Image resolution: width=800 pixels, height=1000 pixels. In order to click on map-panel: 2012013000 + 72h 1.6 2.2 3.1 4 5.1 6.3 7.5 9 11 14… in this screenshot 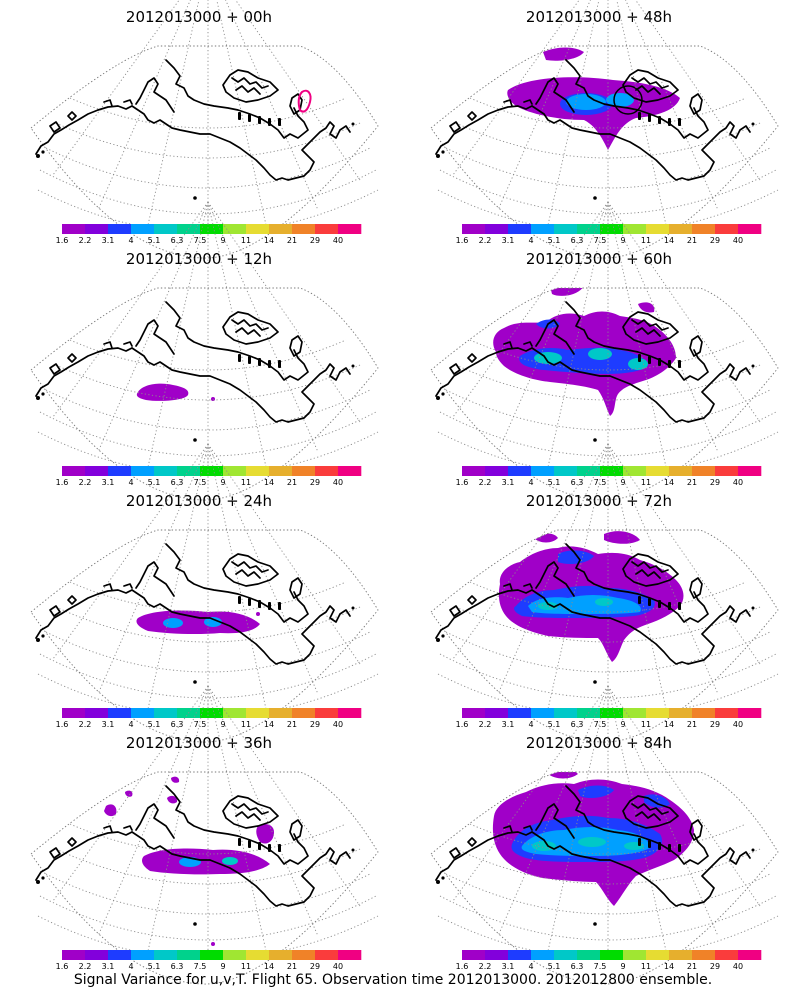, I will do `click(604, 593)`.